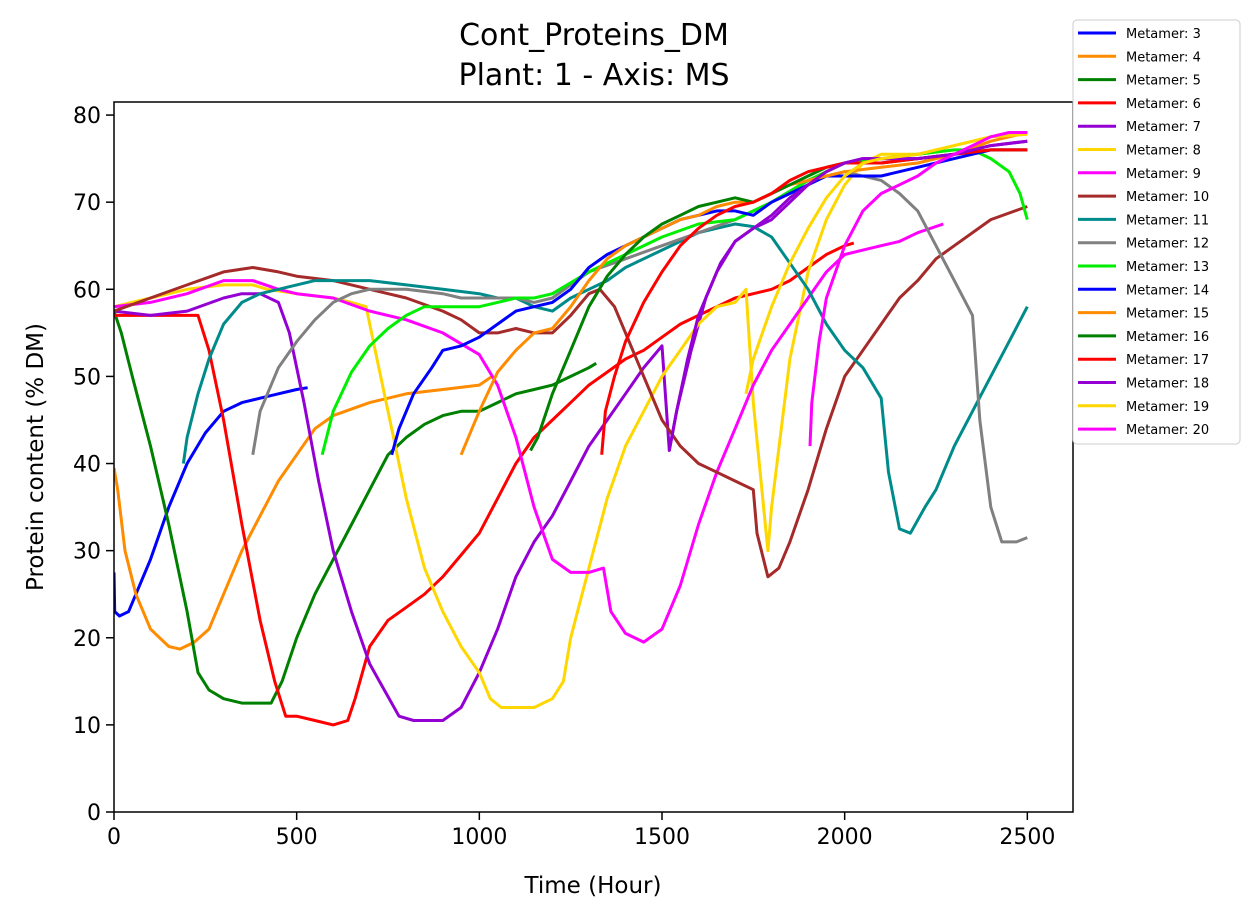  Describe the element at coordinates (87, 552) in the screenshot. I see `y-tick-label: 30` at that location.